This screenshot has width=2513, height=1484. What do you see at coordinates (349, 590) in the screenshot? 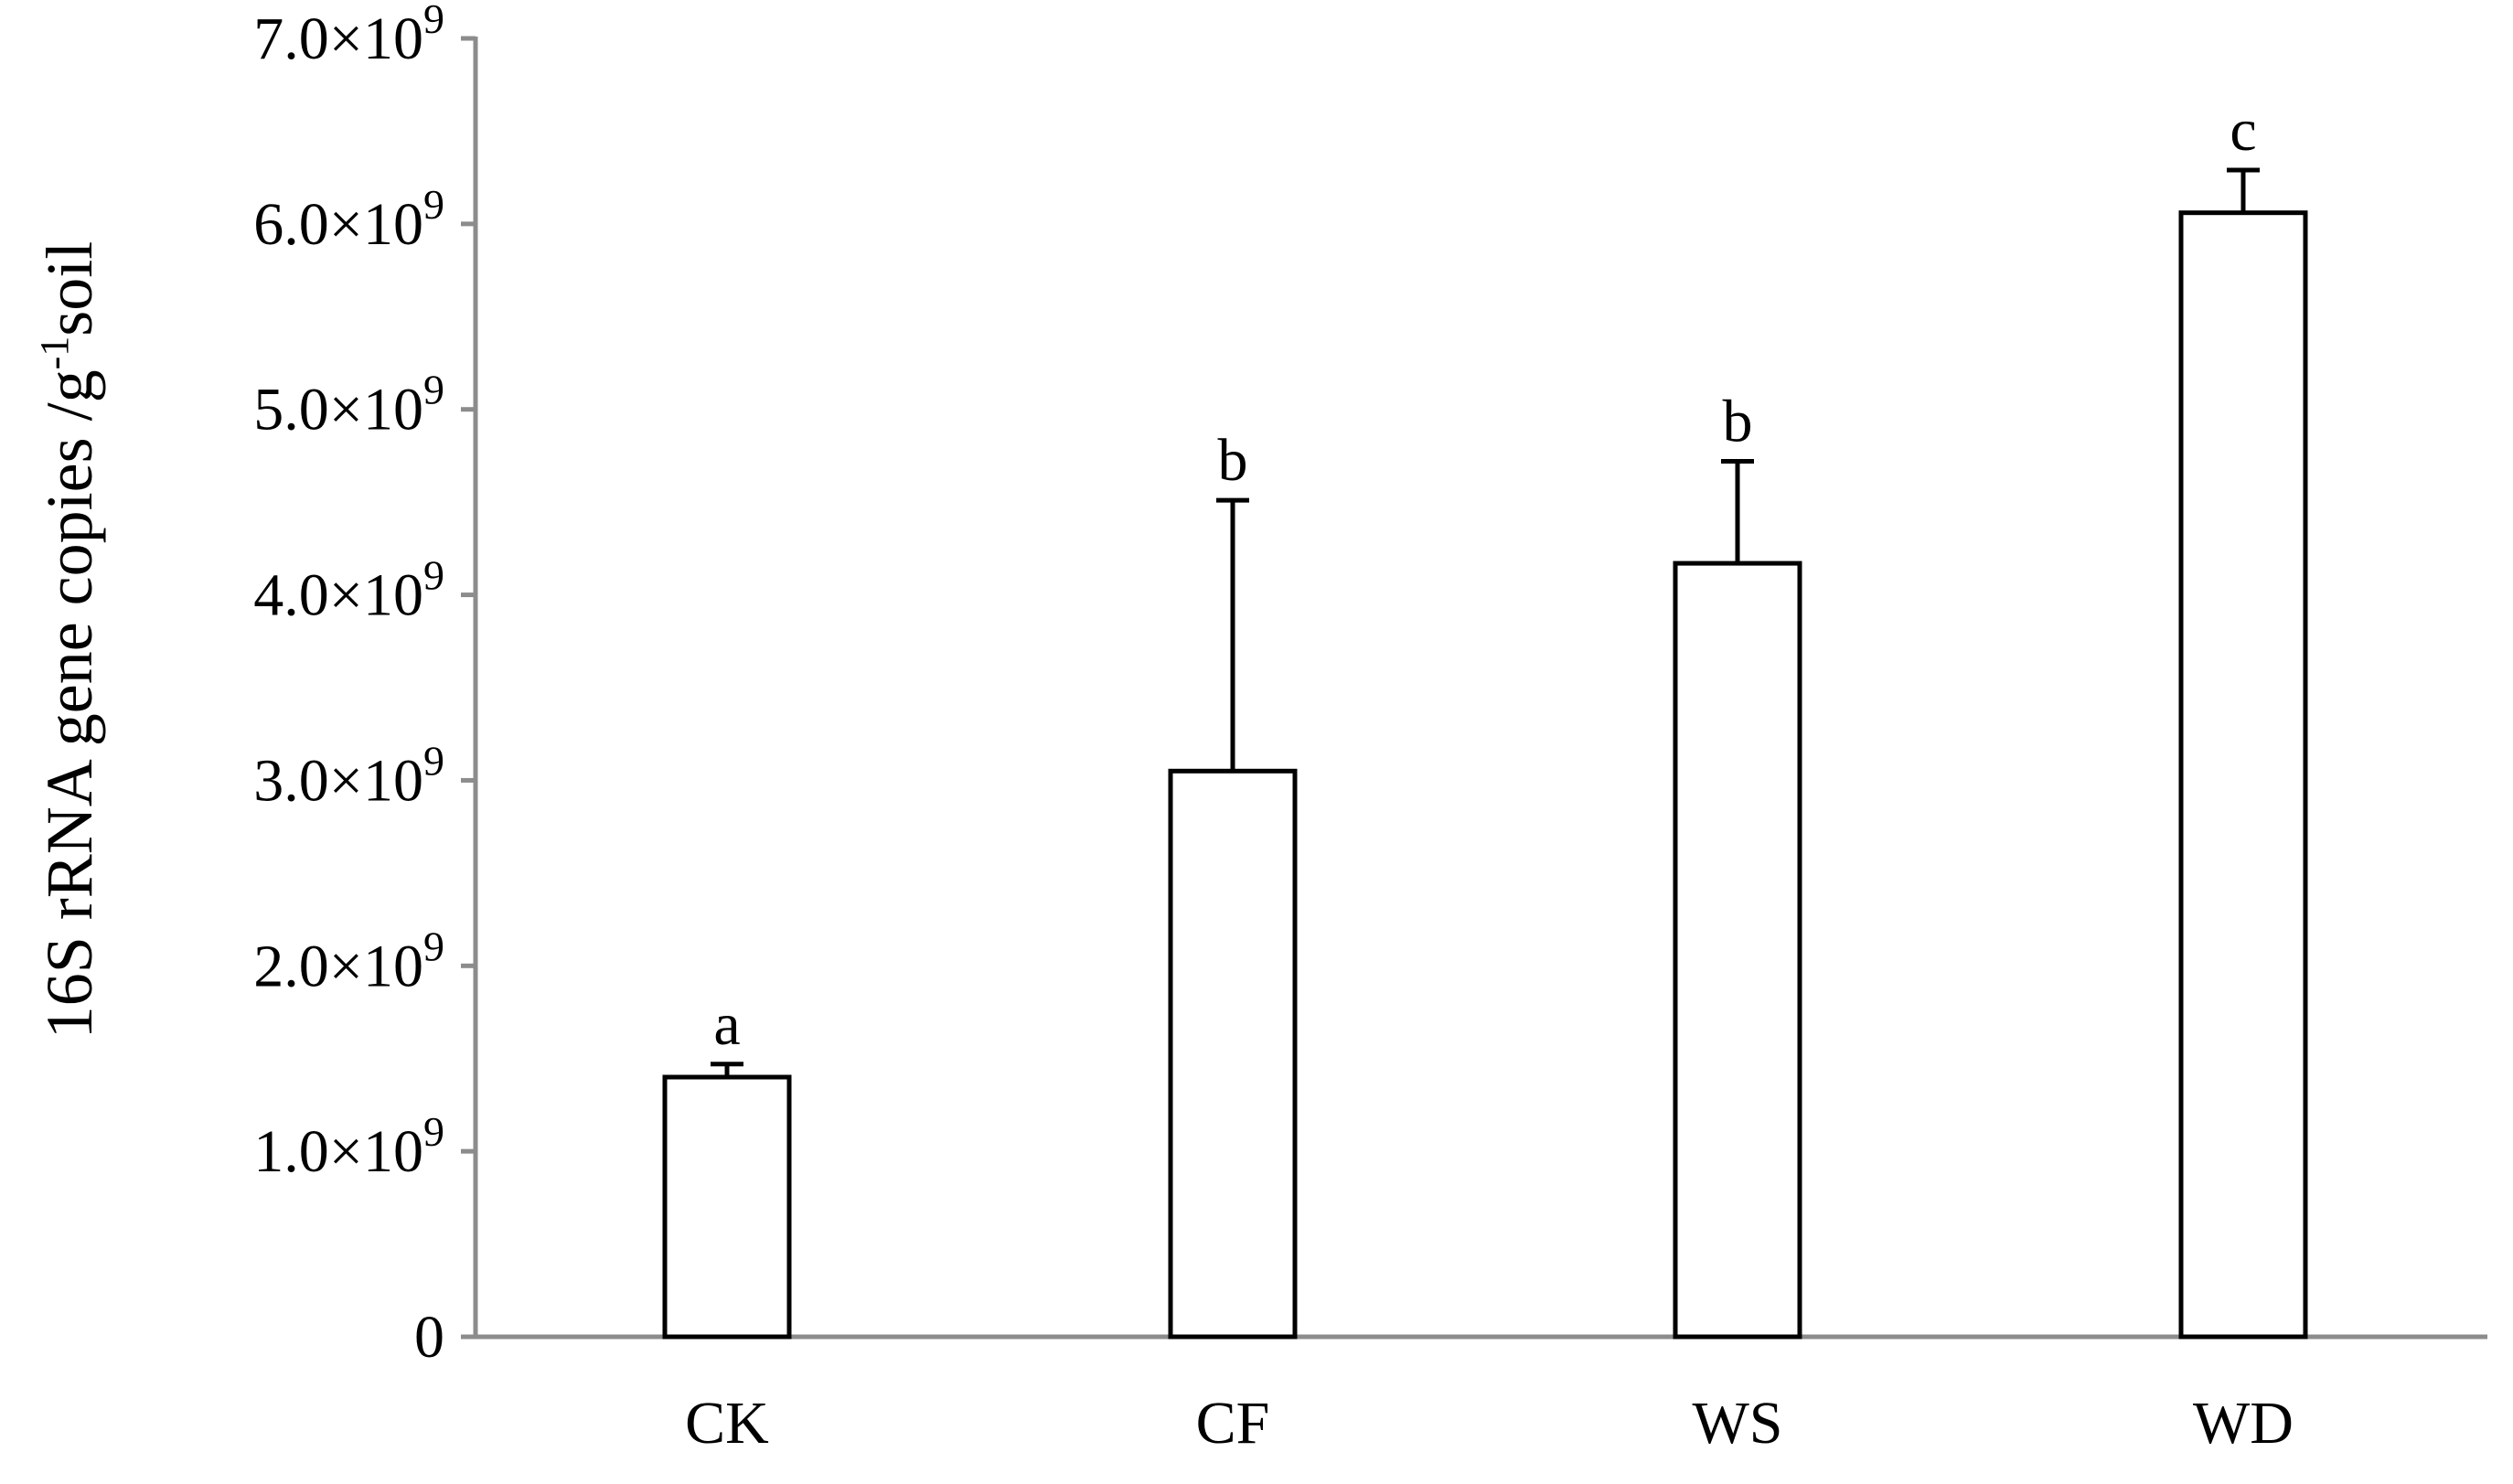
I see `y-tick-label: 4.0×10⁹` at bounding box center [349, 590].